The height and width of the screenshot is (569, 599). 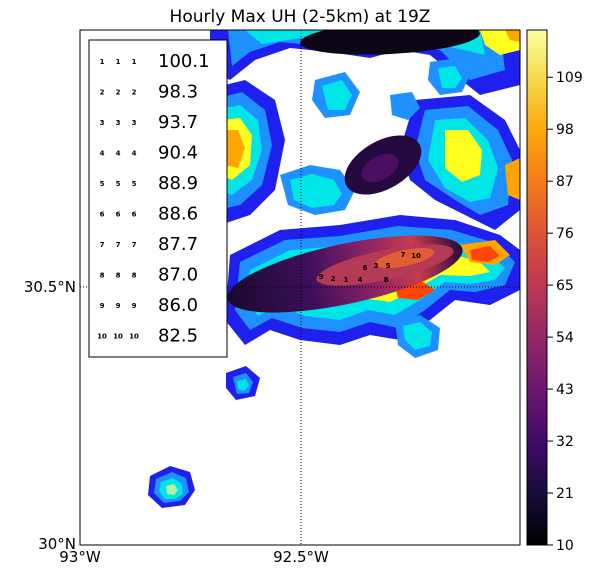 I want to click on colorbar-tick-label: 32, so click(x=565, y=442).